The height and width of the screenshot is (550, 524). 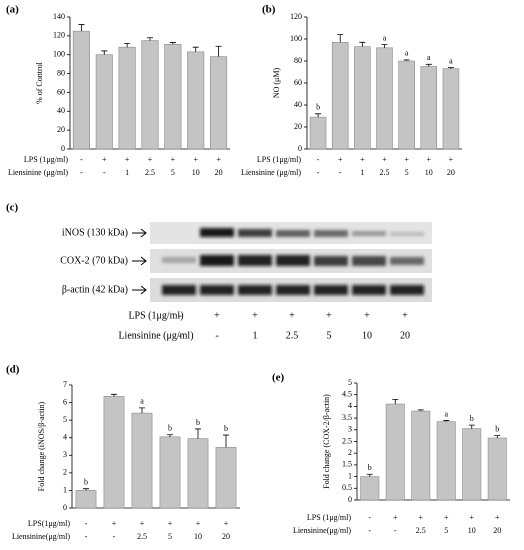 I want to click on row-label: Liensinine(μg/ml), so click(x=41, y=536).